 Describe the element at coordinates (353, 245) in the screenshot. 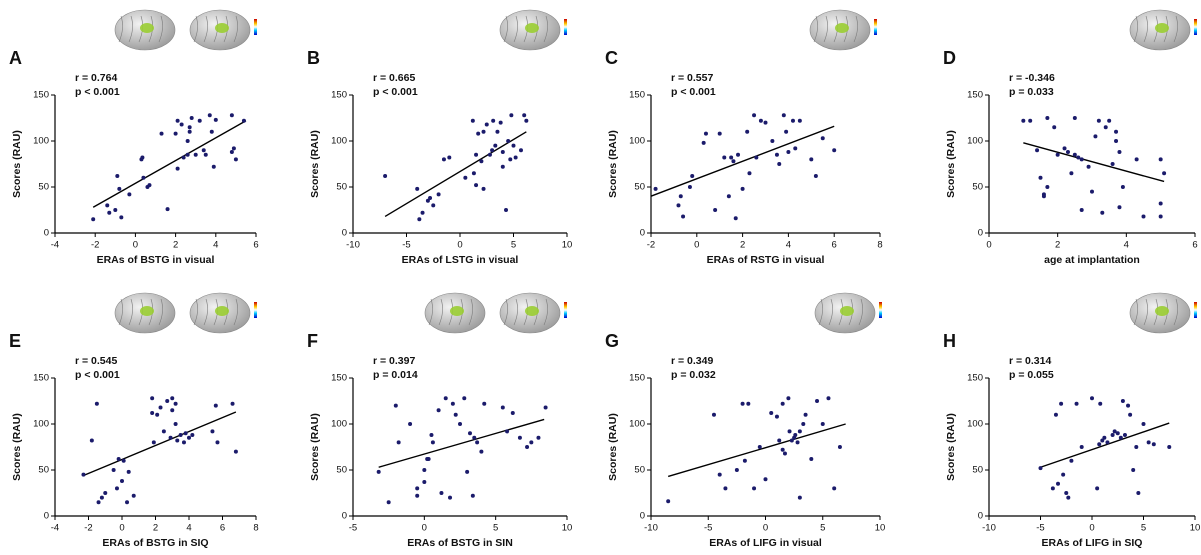

I see `x-tick-label: -10` at that location.